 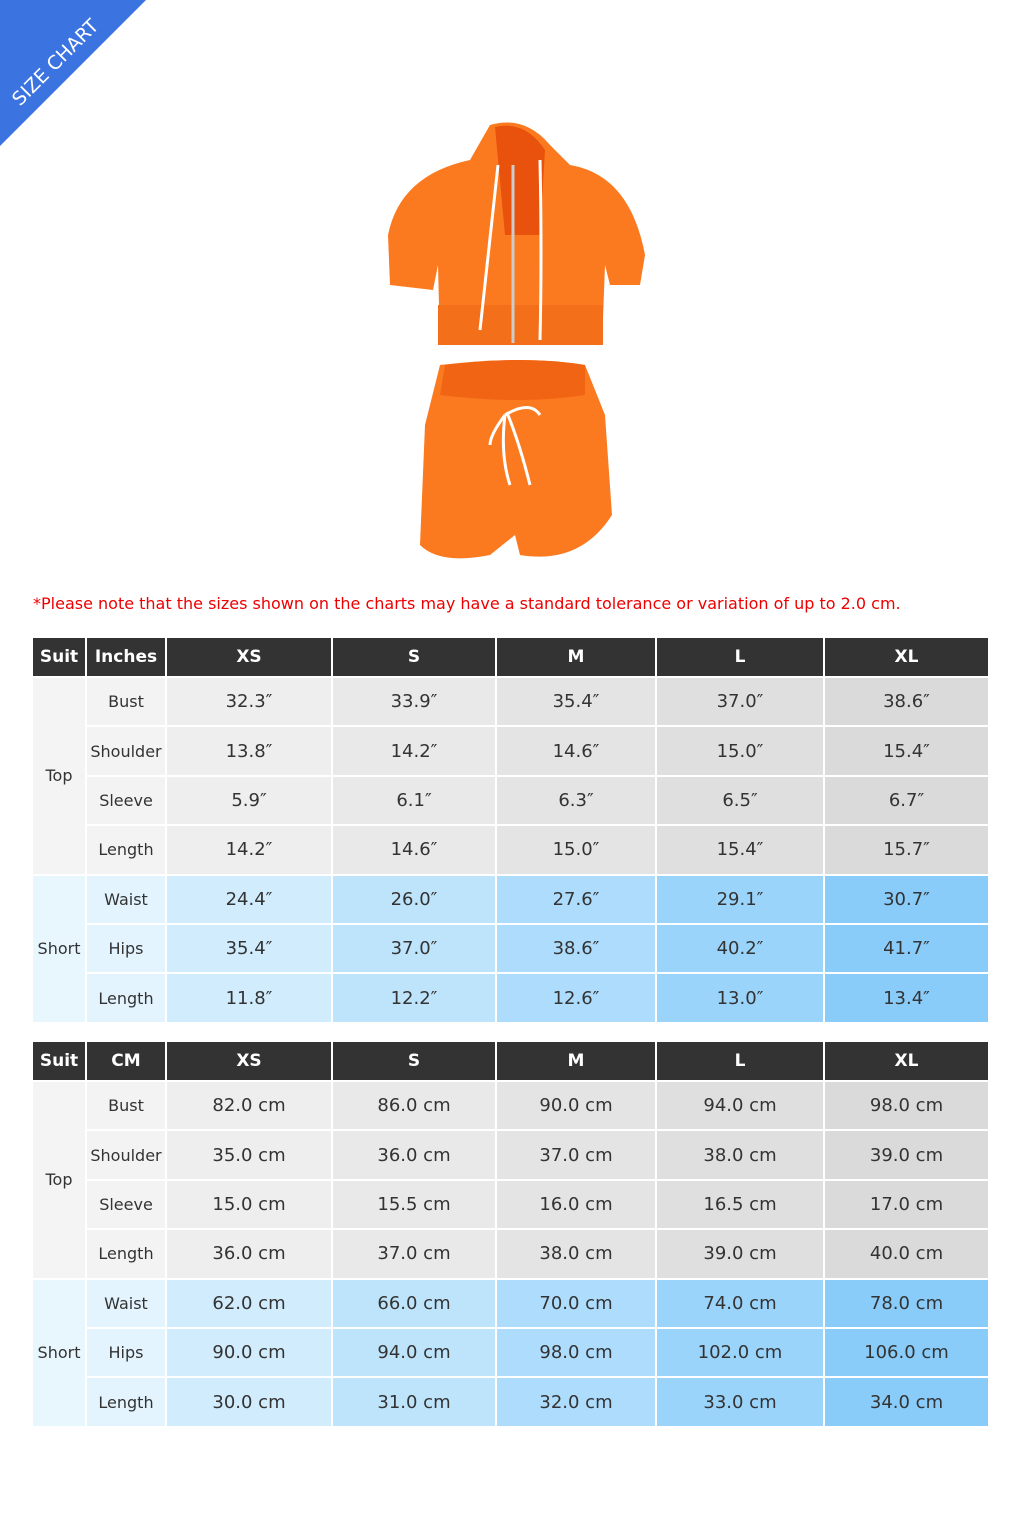 I want to click on size-value: 15.0 cm, so click(x=249, y=1204).